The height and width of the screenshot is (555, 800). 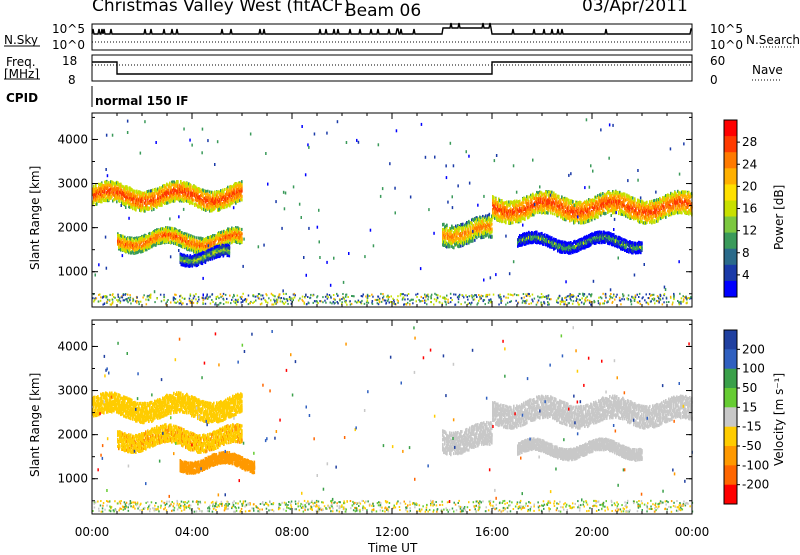 What do you see at coordinates (392, 28) in the screenshot?
I see `nsky-line` at bounding box center [392, 28].